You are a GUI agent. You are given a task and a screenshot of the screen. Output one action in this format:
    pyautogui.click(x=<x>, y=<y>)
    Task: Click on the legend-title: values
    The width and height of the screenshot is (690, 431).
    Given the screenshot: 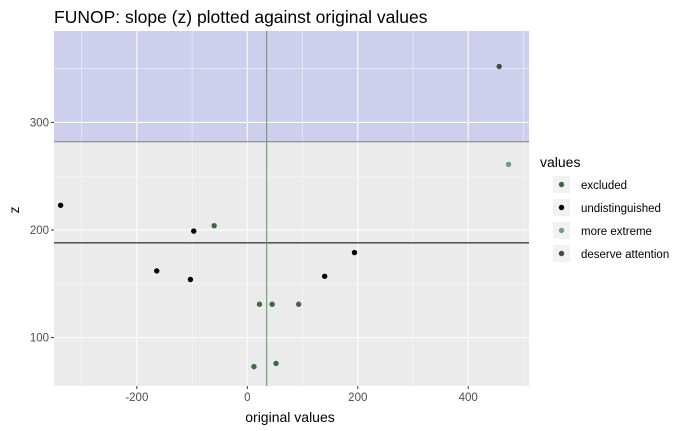 What is the action you would take?
    pyautogui.click(x=560, y=162)
    